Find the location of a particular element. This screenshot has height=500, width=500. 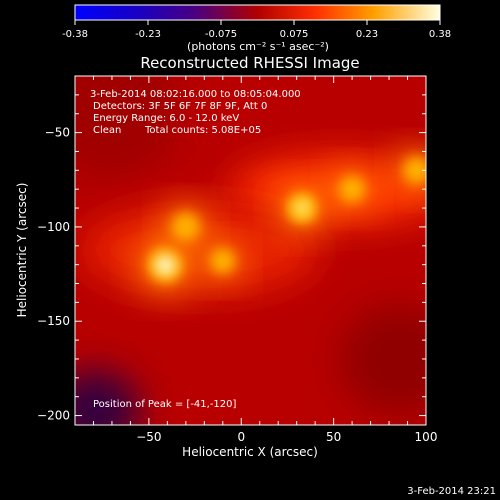

y-tick-label: −200 is located at coordinates (53, 416).